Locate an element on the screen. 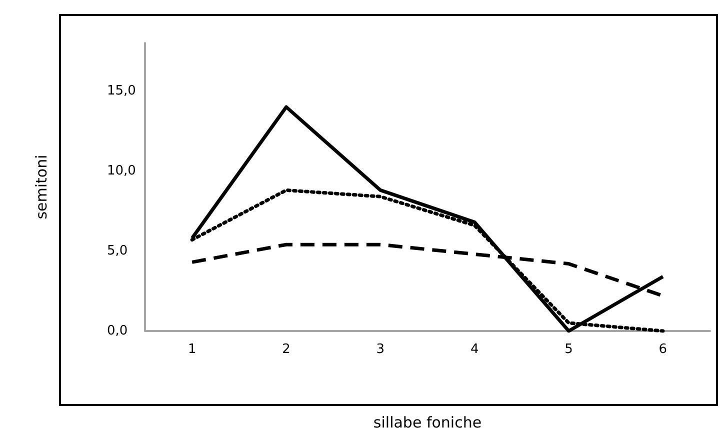 The width and height of the screenshot is (727, 443). x-tick-label: 6 is located at coordinates (663, 349).